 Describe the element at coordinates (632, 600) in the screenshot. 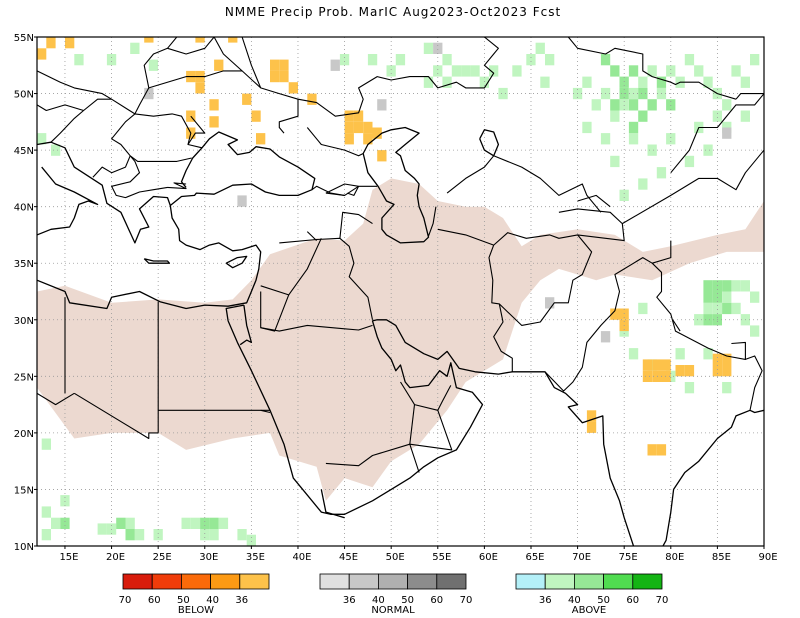

I see `above-legend-label: 60` at that location.